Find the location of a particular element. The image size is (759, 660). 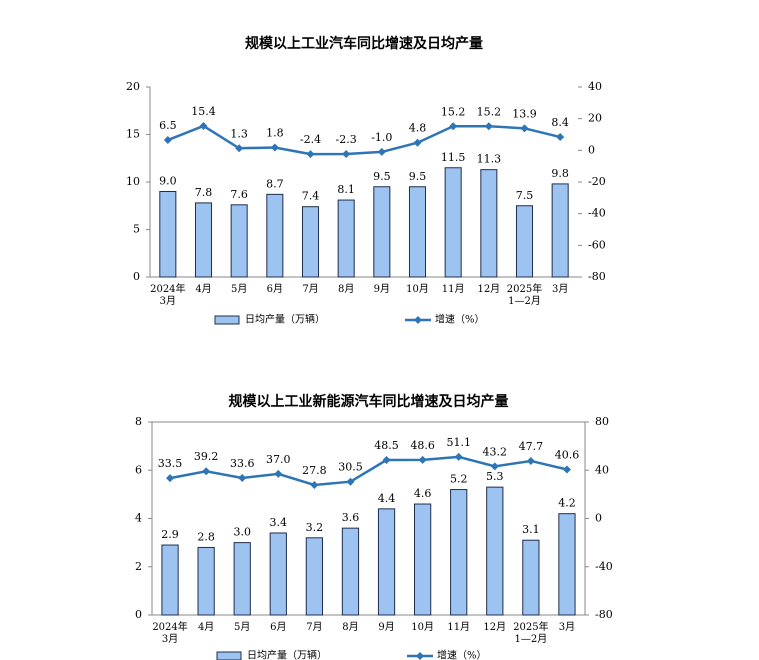

bar-value-label: 4.6 is located at coordinates (423, 493).